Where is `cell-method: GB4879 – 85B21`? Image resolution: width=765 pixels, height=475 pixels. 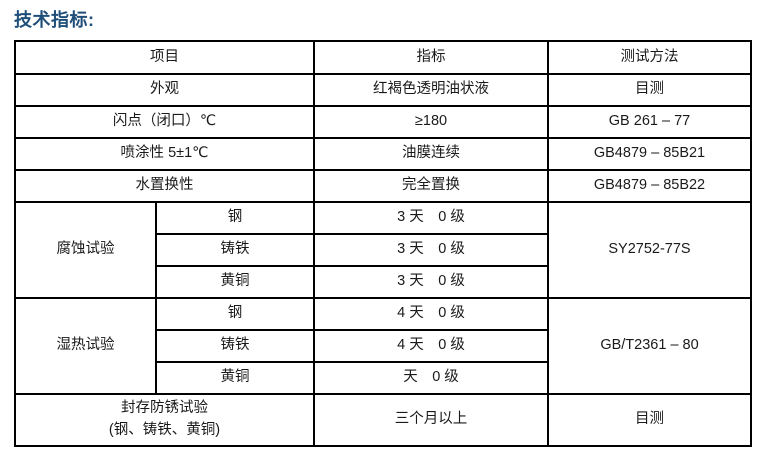
cell-method: GB4879 – 85B21 is located at coordinates (649, 154).